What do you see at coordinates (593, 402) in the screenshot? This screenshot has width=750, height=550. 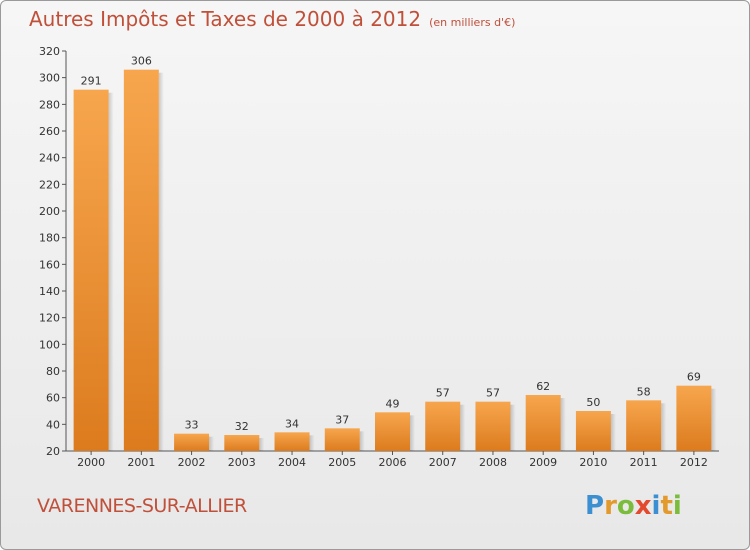 I see `data-label: 50` at bounding box center [593, 402].